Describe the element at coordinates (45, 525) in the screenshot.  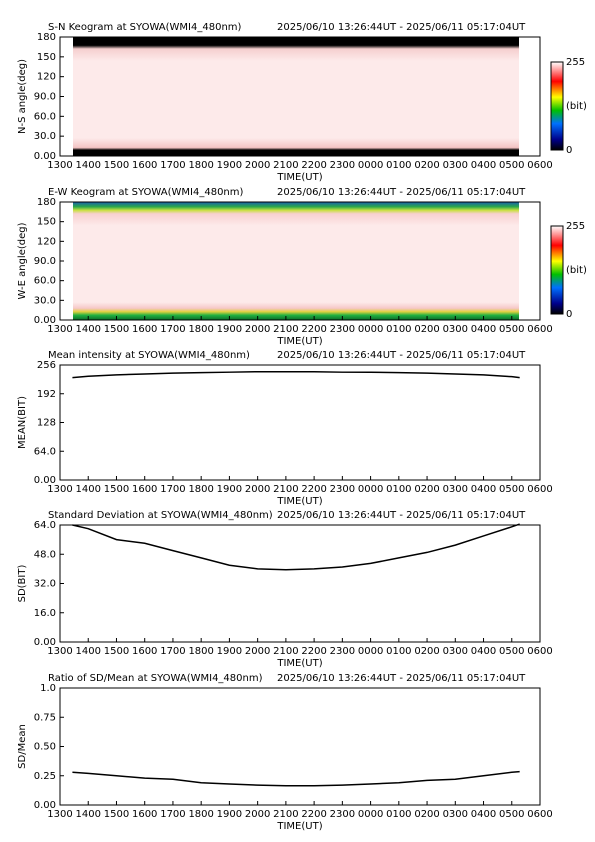
I see `y-tick-label: 64.0` at that location.